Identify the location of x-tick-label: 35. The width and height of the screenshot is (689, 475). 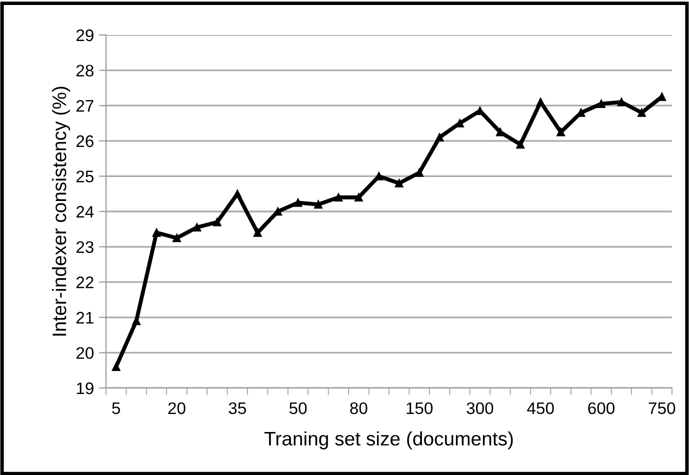
(237, 408).